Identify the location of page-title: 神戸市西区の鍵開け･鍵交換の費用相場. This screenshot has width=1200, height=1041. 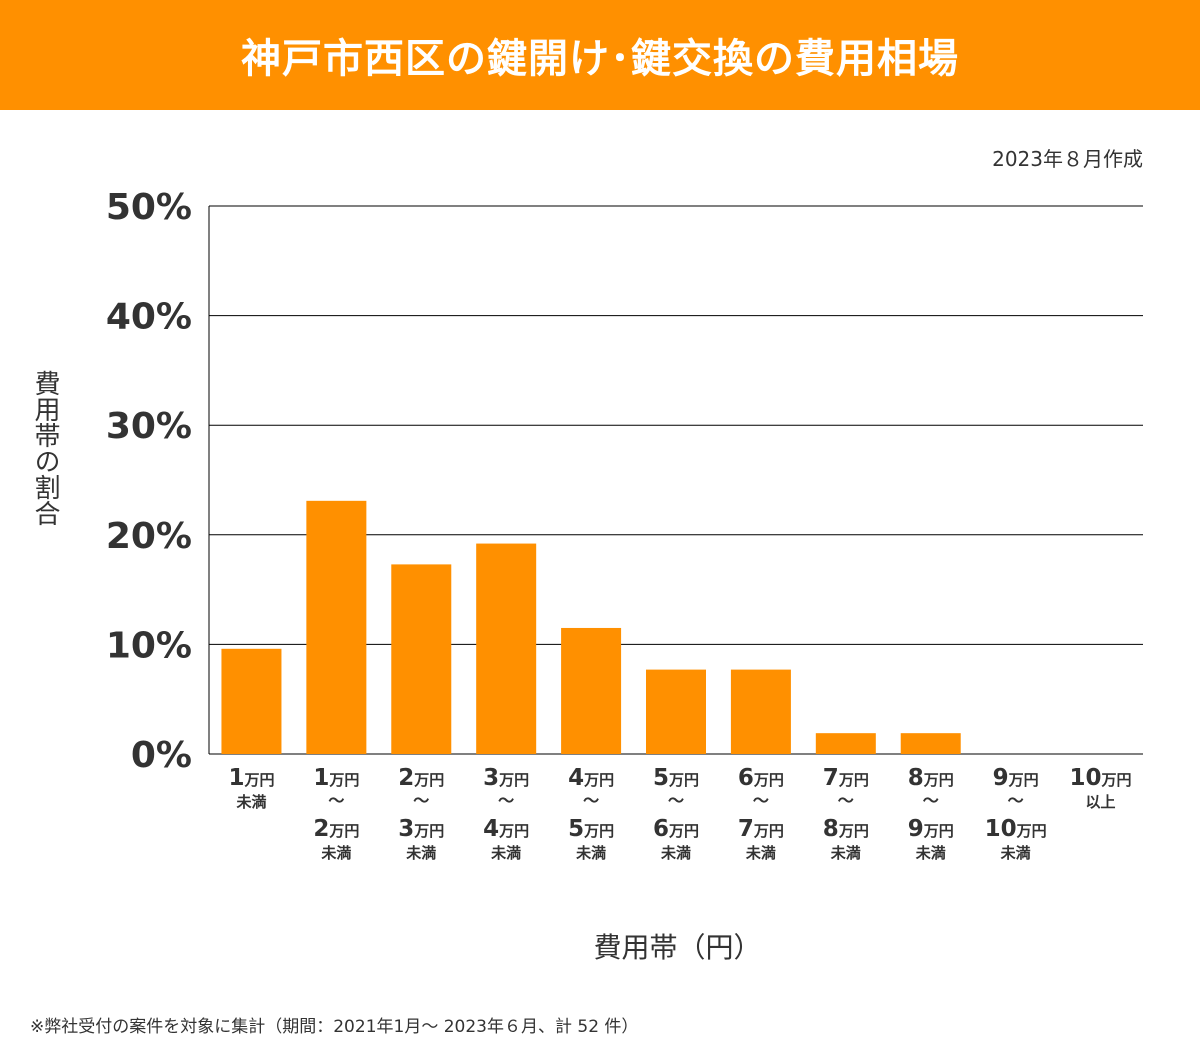
(600, 59).